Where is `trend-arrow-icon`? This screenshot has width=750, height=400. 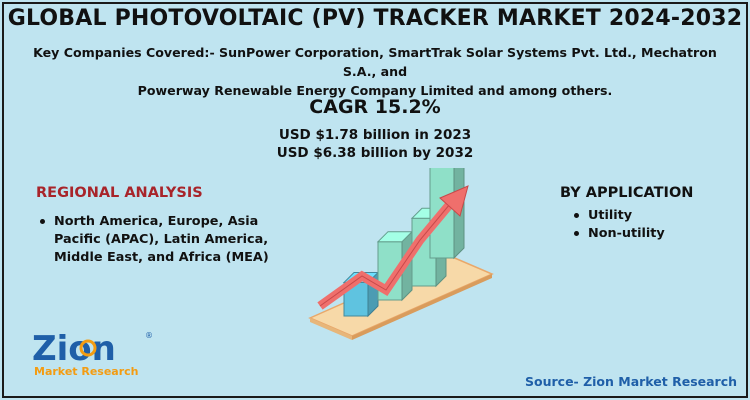 trend-arrow-icon is located at coordinates (393, 247).